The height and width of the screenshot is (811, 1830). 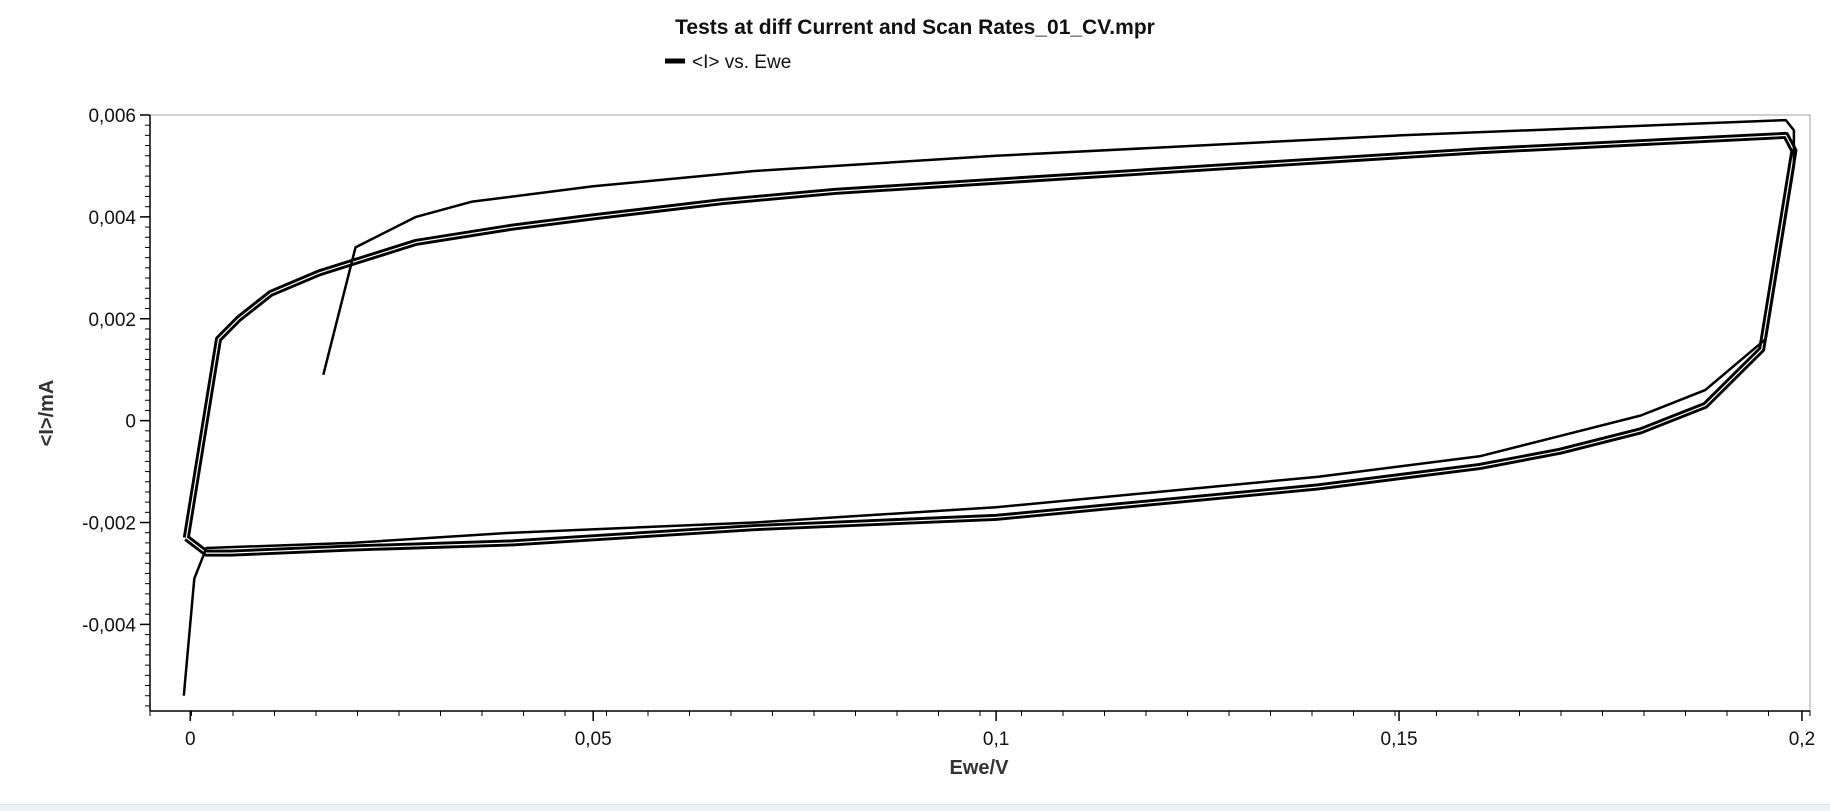 I want to click on y-tick-label: 0,006, so click(x=112, y=116).